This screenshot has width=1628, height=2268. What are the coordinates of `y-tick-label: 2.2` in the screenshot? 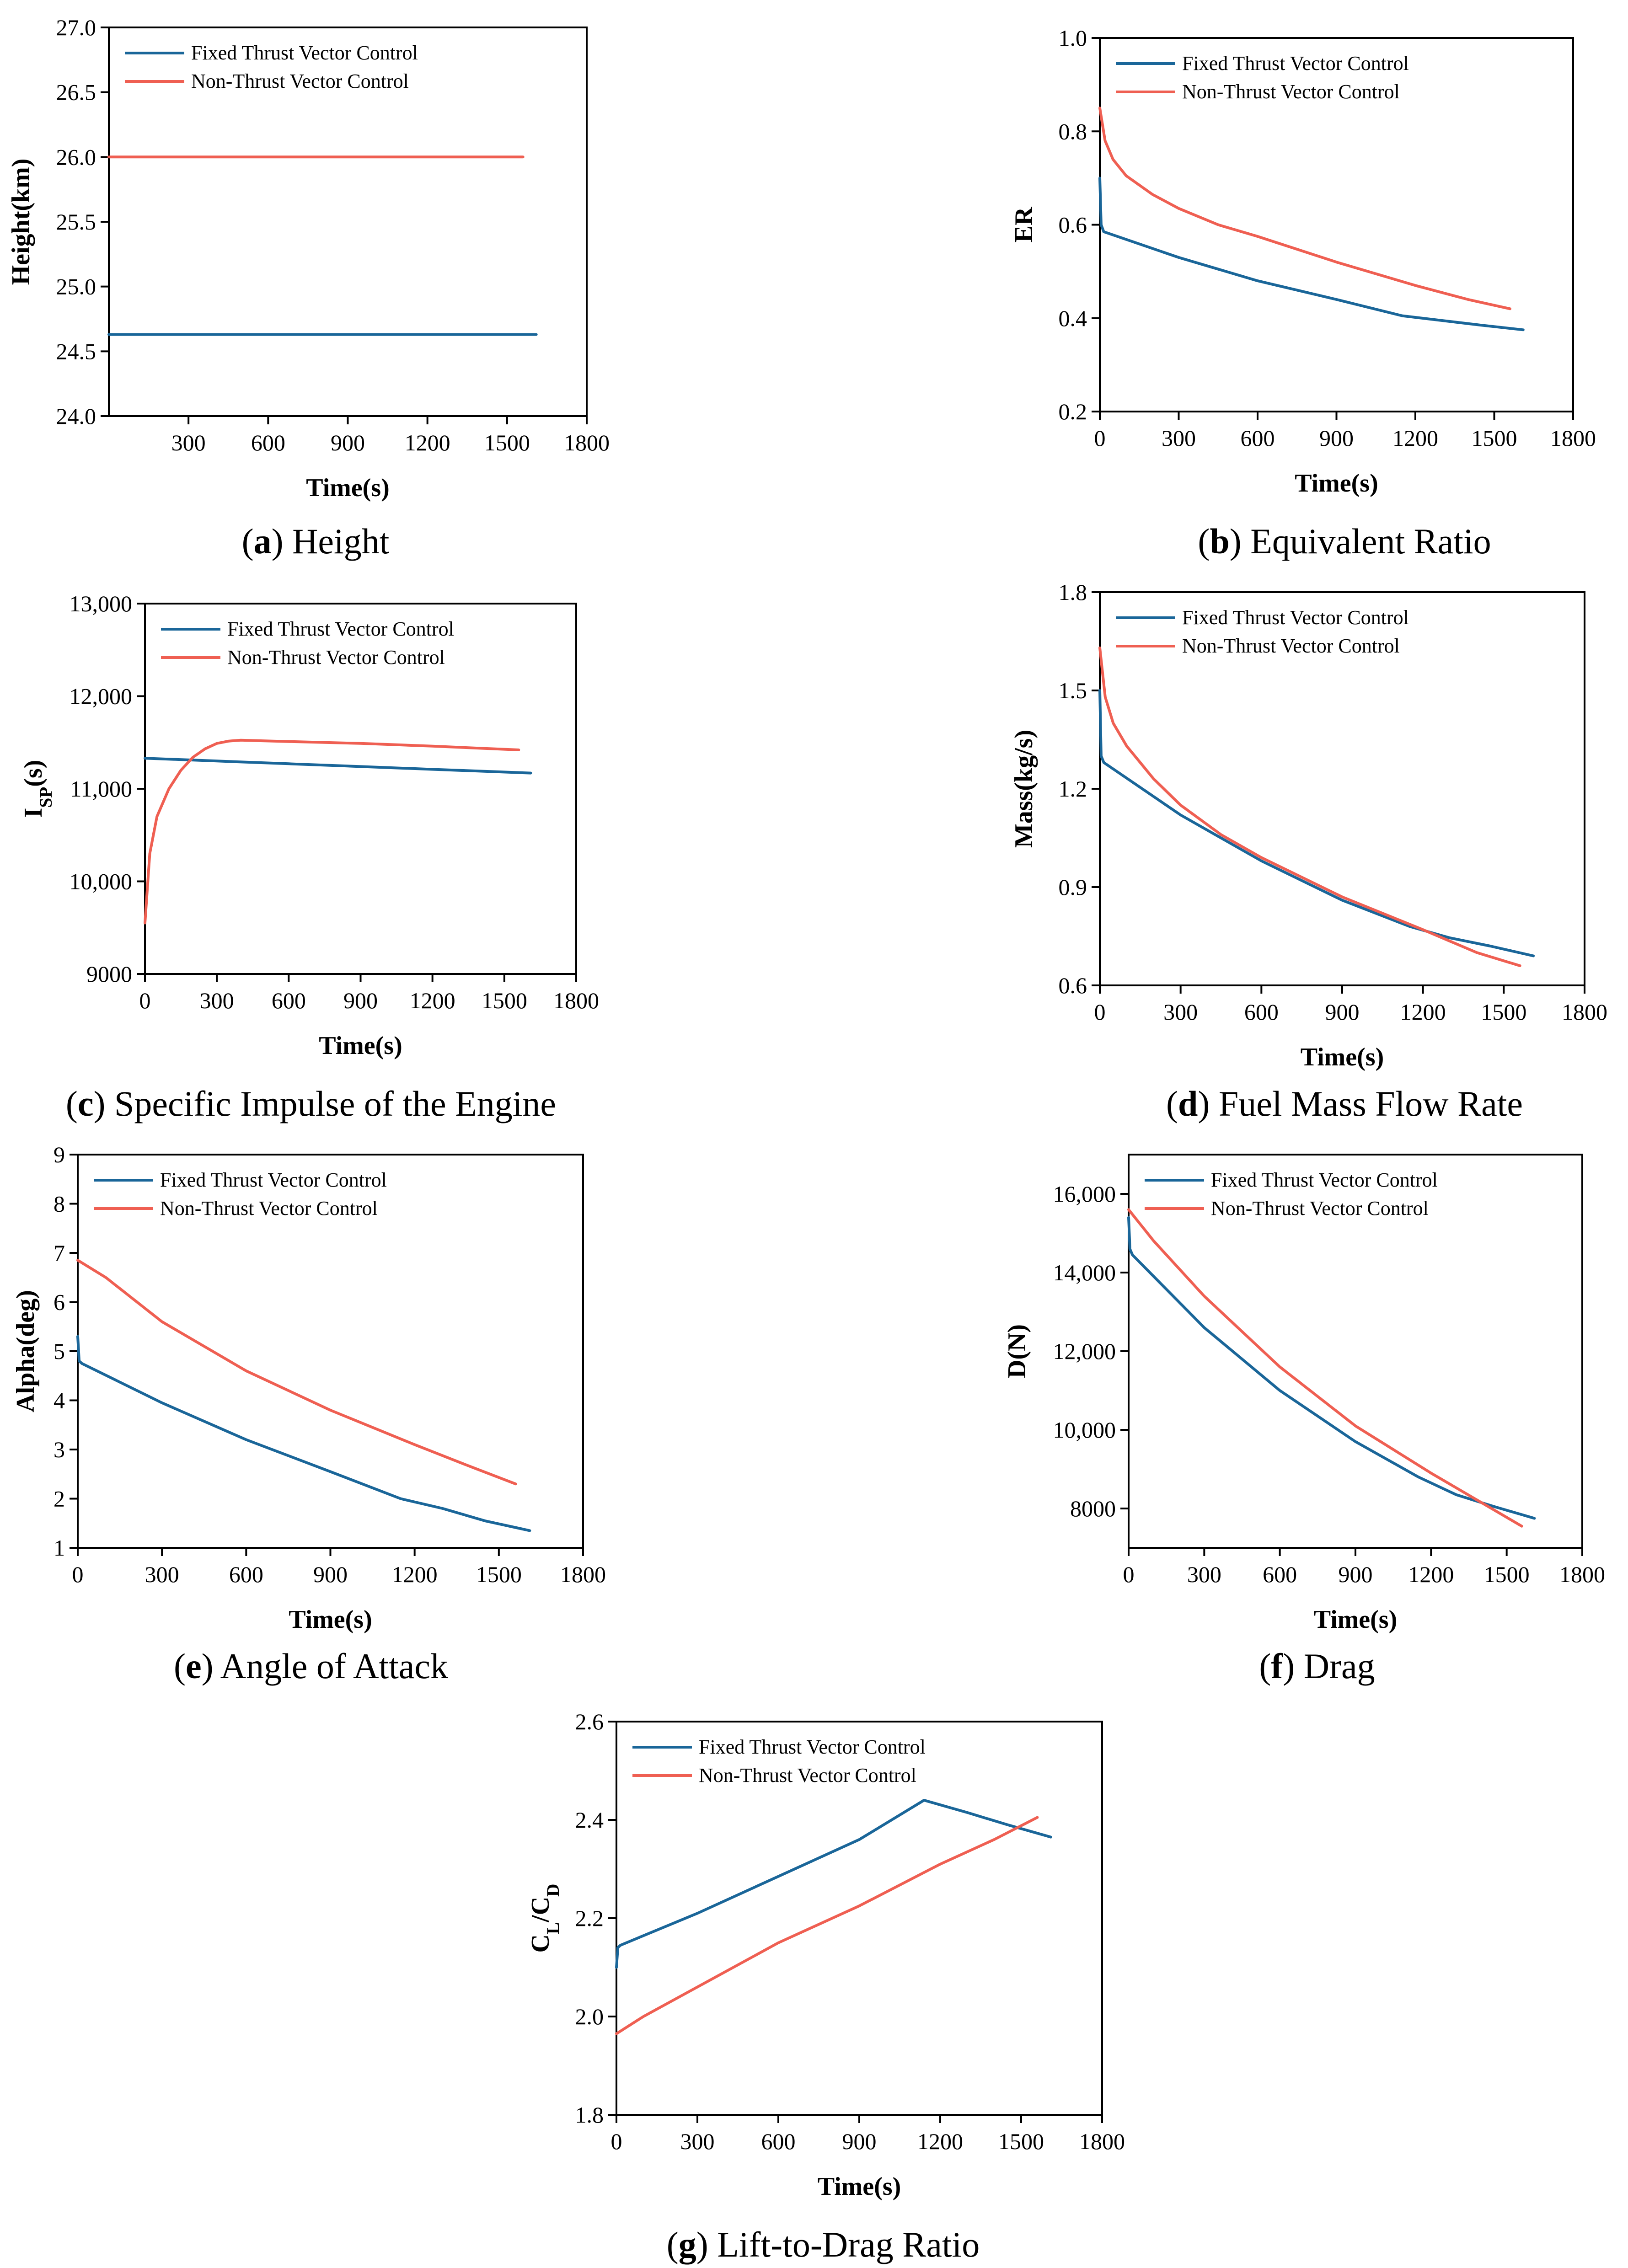 It's located at (589, 1918).